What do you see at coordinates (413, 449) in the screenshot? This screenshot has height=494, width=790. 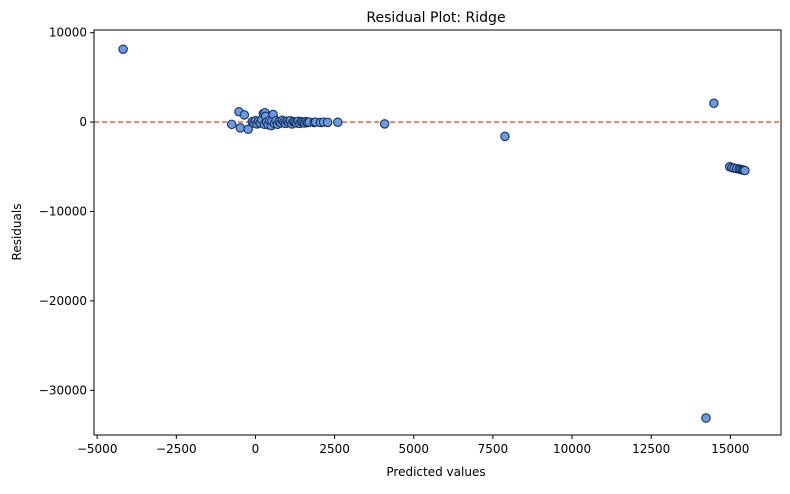 I see `x-tick-label: 5000` at bounding box center [413, 449].